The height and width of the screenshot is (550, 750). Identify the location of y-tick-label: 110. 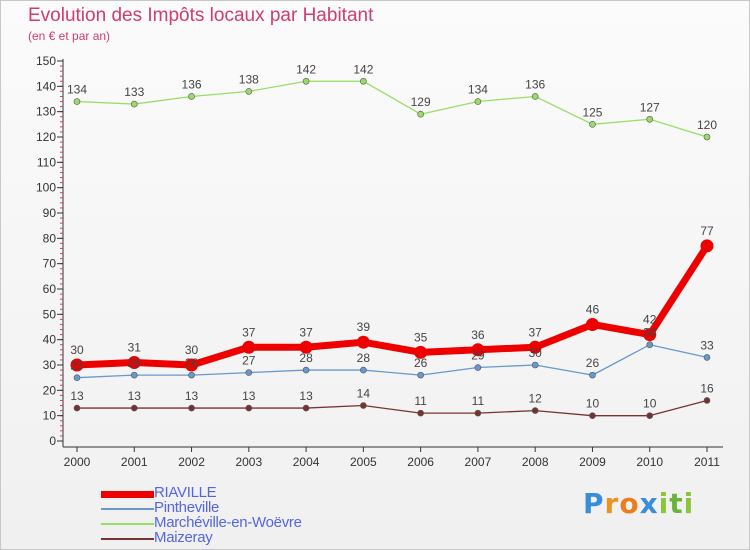
(46, 162).